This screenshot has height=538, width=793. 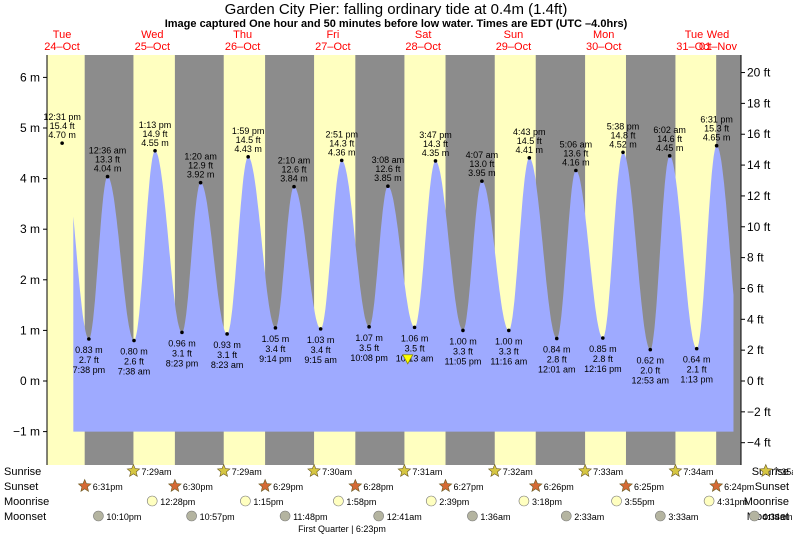 What do you see at coordinates (342, 143) in the screenshot?
I see `high-tide-ft: 14.3 ft` at bounding box center [342, 143].